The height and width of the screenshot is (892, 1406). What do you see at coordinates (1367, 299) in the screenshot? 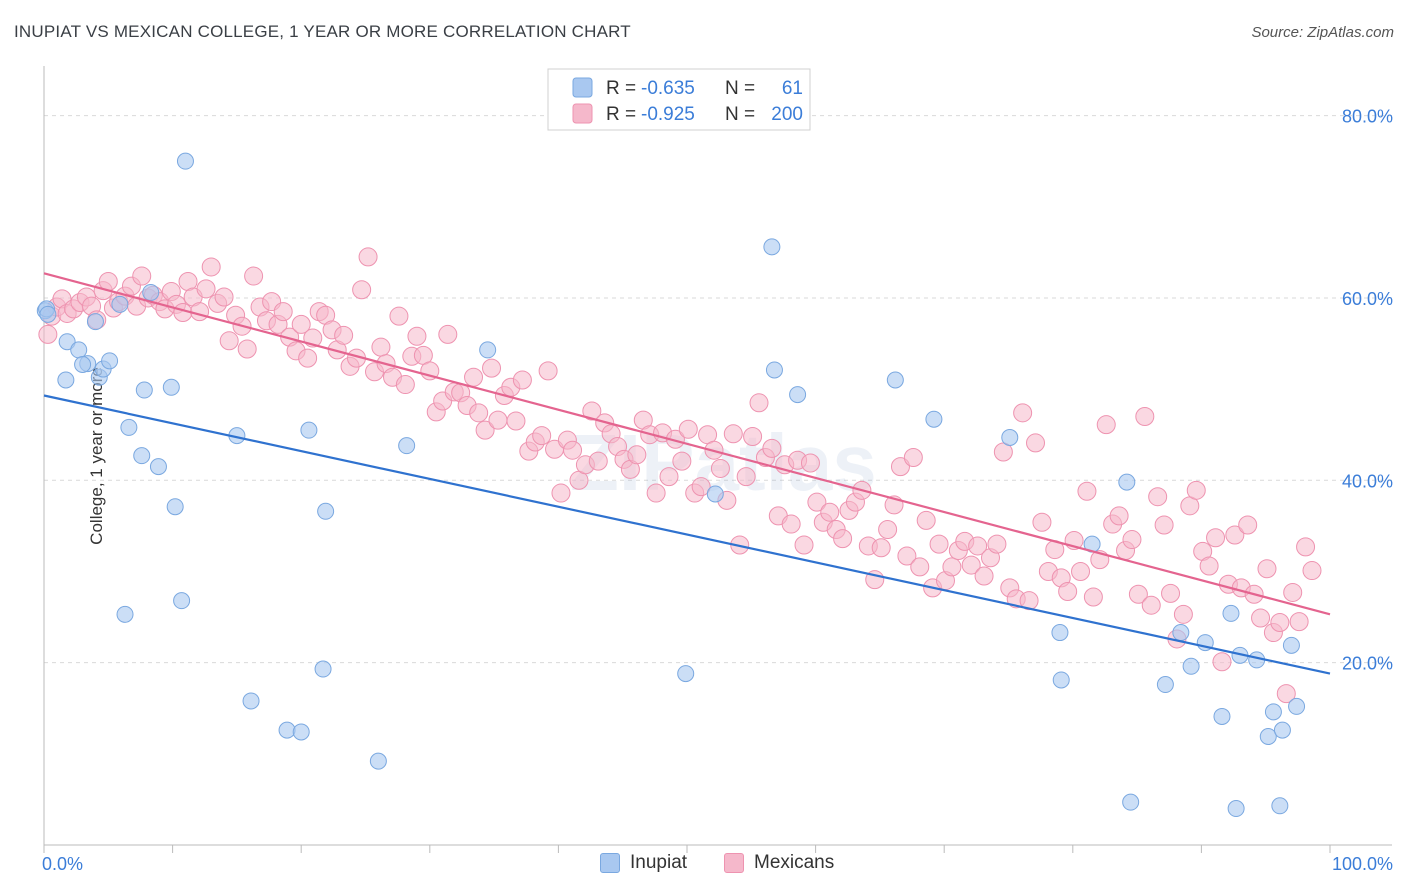
I see `y-tick-label: 60.0%` at bounding box center [1367, 299].